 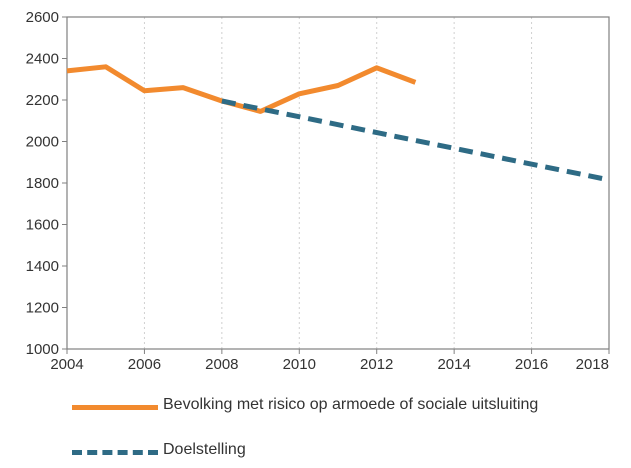 What do you see at coordinates (315, 452) in the screenshot?
I see `legend-item-target: Doelstelling` at bounding box center [315, 452].